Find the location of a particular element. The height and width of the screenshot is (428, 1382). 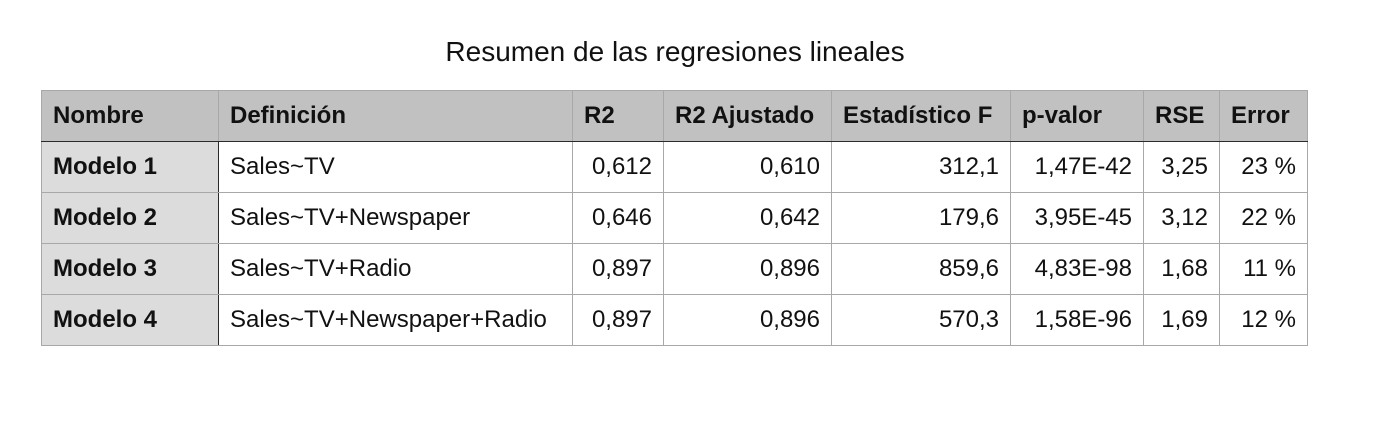

column-header-p-valor: p-valor is located at coordinates (1077, 116).